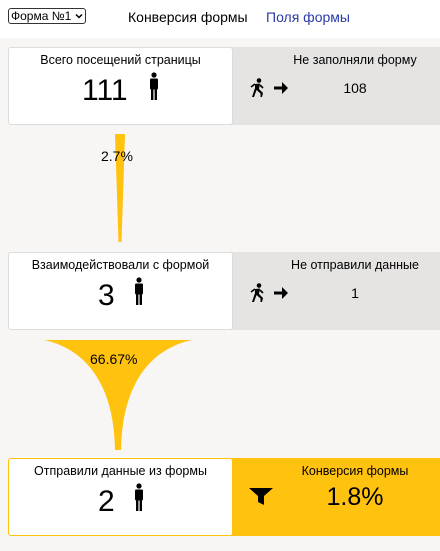 The width and height of the screenshot is (440, 551). I want to click on submitted-title: Отправили данные из формы, so click(120, 471).